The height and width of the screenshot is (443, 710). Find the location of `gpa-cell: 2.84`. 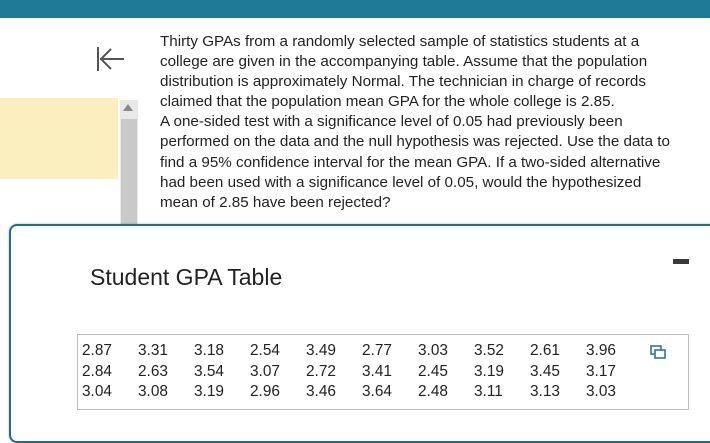

gpa-cell: 2.84 is located at coordinates (110, 372).